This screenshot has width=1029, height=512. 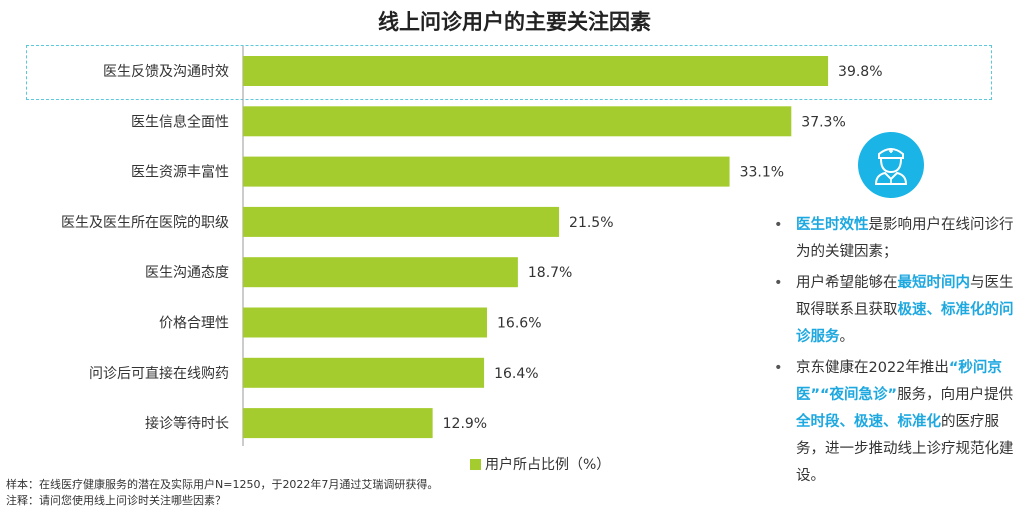 What do you see at coordinates (548, 465) in the screenshot?
I see `legend-label: 用户所占比例（%）` at bounding box center [548, 465].